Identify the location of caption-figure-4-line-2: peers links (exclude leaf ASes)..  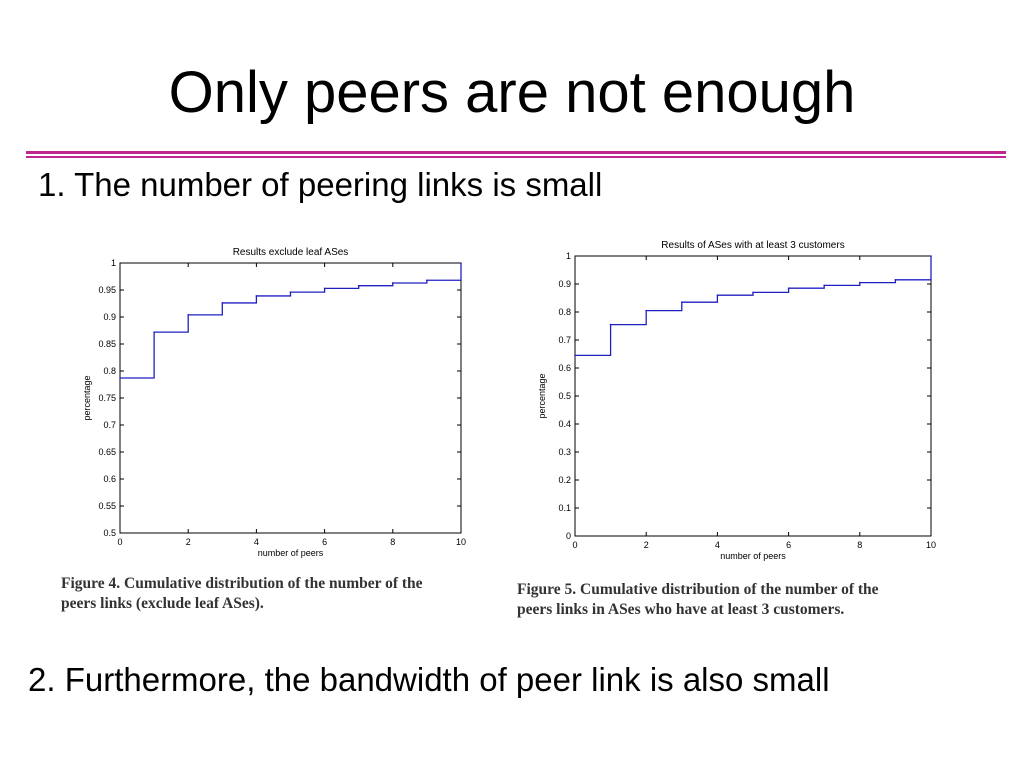
(162, 603).